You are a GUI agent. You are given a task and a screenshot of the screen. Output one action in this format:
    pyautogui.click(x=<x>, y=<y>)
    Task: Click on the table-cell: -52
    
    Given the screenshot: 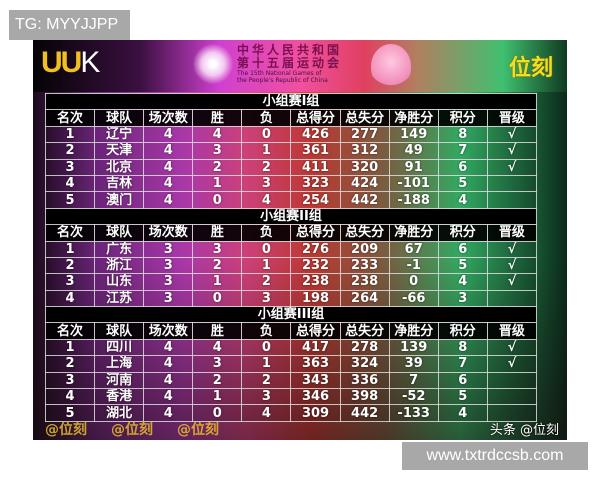 What is the action you would take?
    pyautogui.click(x=413, y=397)
    